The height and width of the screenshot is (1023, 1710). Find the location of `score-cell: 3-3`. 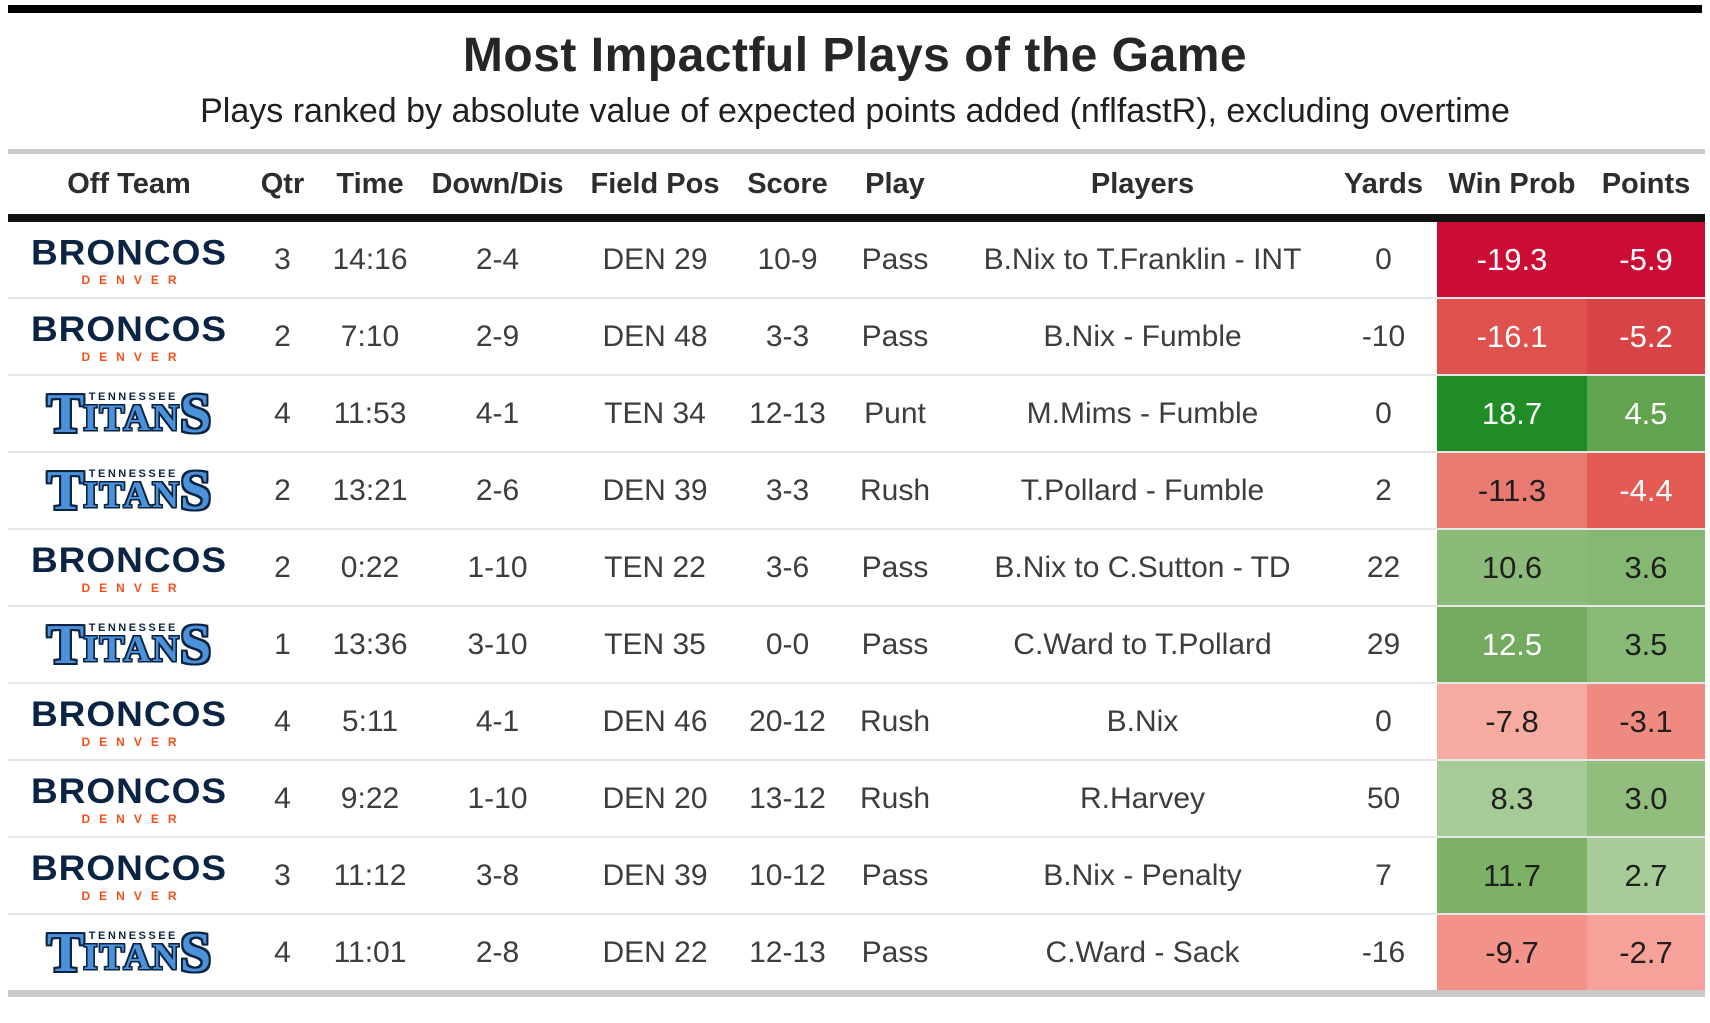

score-cell: 3-3 is located at coordinates (787, 337).